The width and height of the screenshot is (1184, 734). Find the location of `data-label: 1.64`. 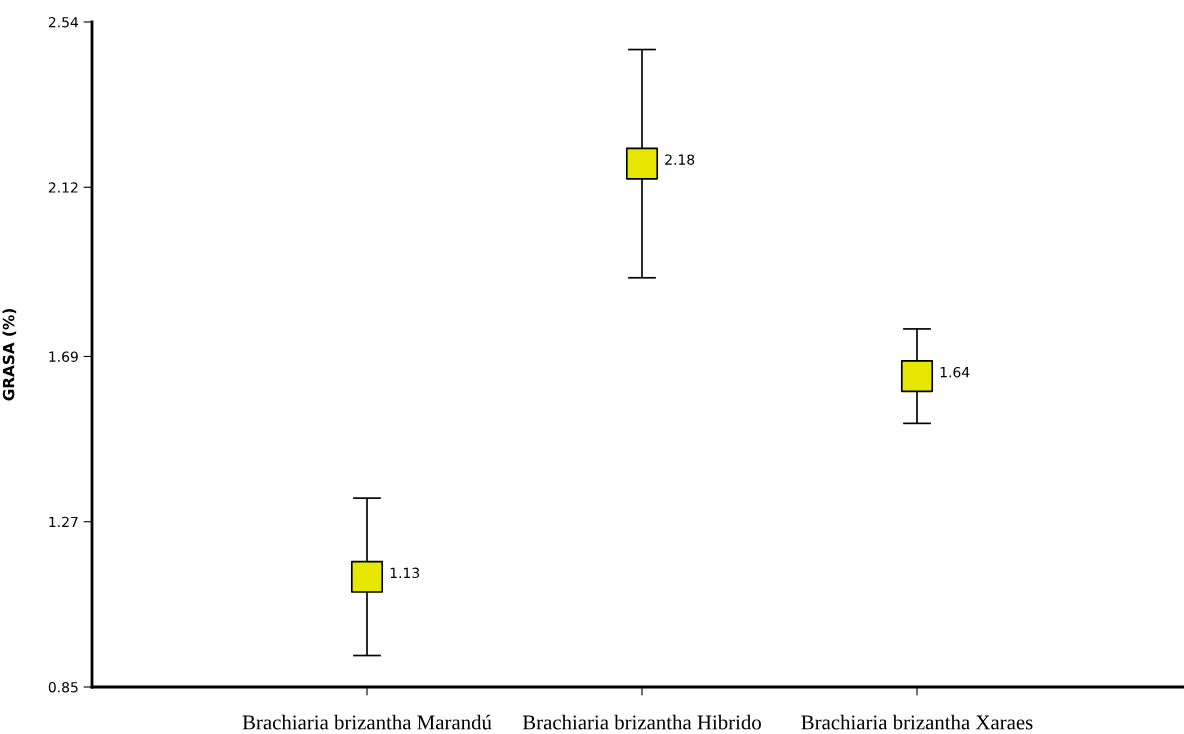

data-label: 1.64 is located at coordinates (955, 372).